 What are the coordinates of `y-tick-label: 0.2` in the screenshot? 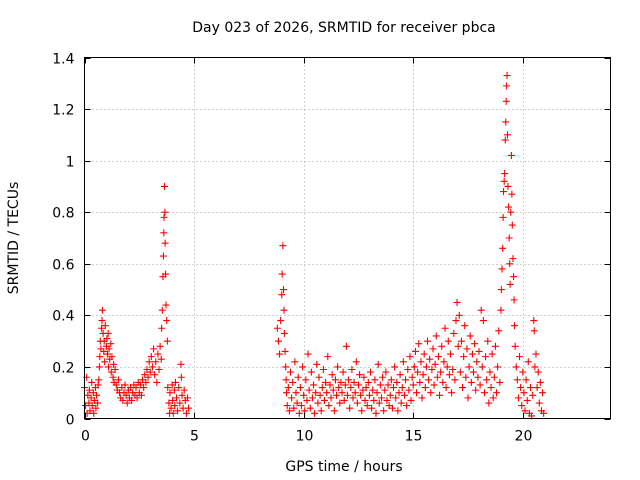 It's located at (63, 369).